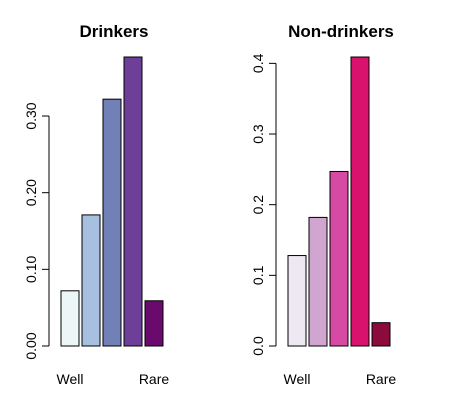  I want to click on y-tick-label: 0.4, so click(258, 63).